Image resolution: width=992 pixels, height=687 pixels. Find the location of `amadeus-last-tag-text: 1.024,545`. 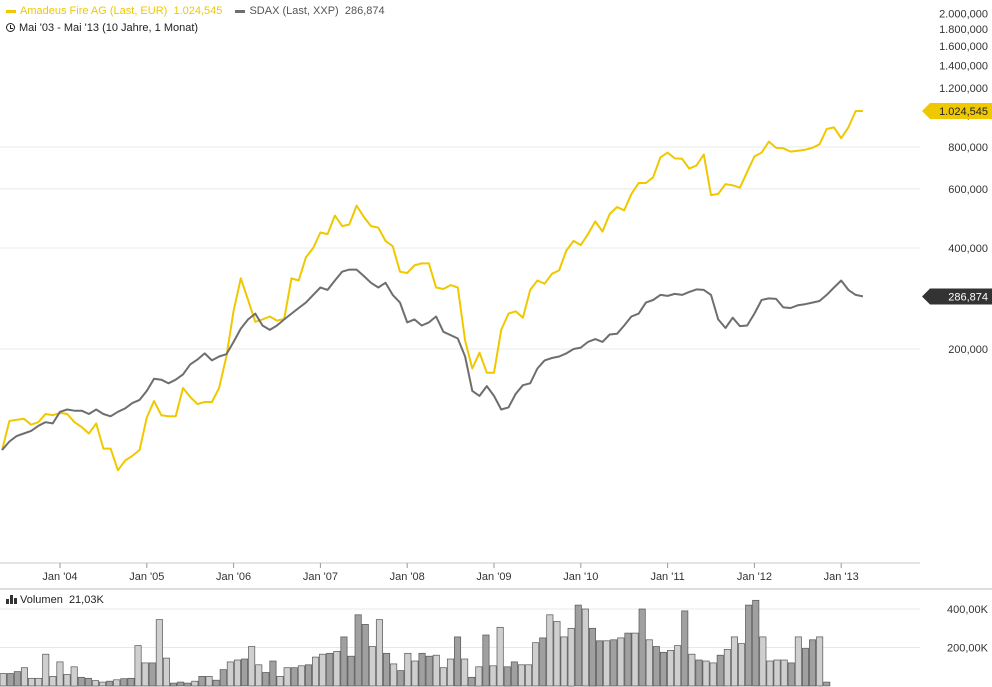

amadeus-last-tag-text: 1.024,545 is located at coordinates (963, 112).